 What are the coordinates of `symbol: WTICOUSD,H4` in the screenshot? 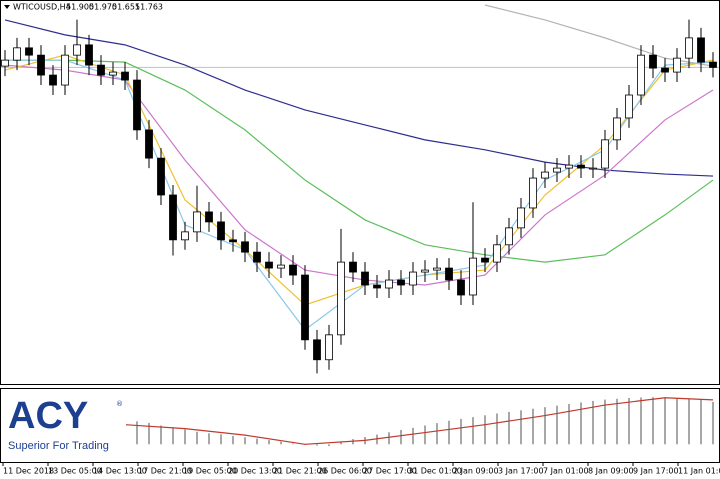 It's located at (42, 7).